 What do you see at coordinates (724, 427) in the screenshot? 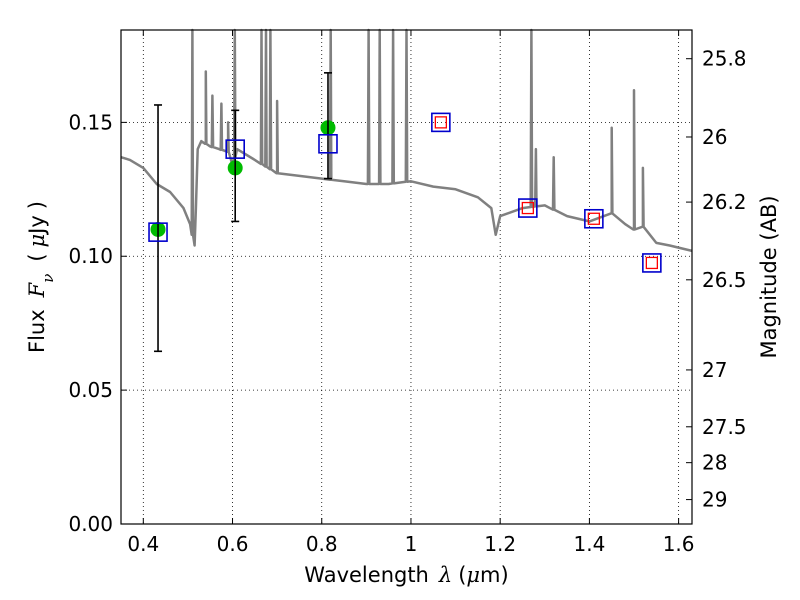
I see `y2-tick-label: 27.5` at bounding box center [724, 427].